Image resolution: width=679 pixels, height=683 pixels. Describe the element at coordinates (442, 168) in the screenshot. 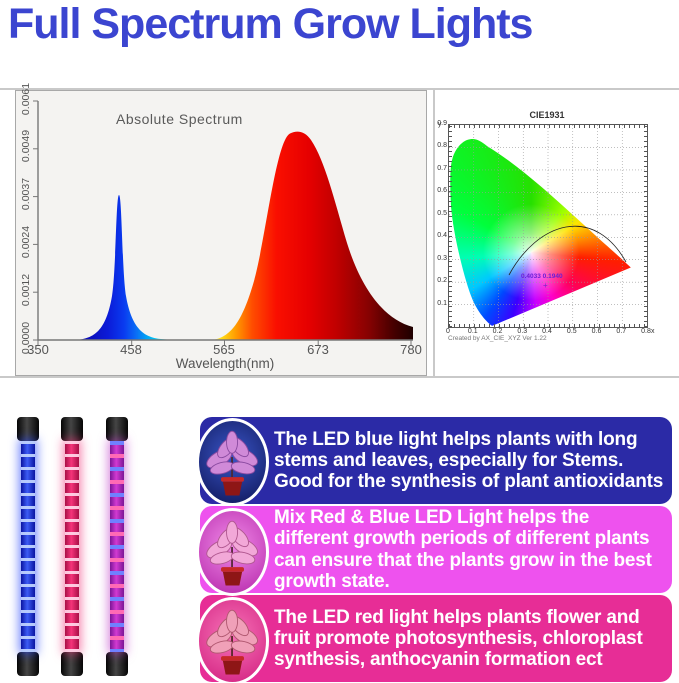

I see `cie-y-tick: 0.7` at that location.